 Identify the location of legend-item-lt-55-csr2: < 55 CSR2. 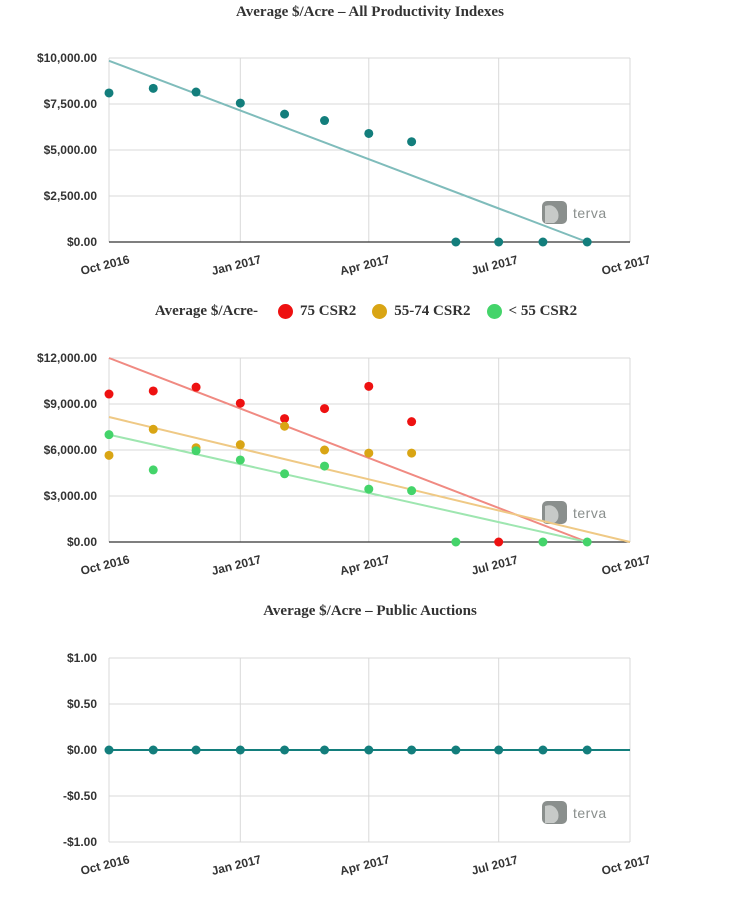
(532, 311).